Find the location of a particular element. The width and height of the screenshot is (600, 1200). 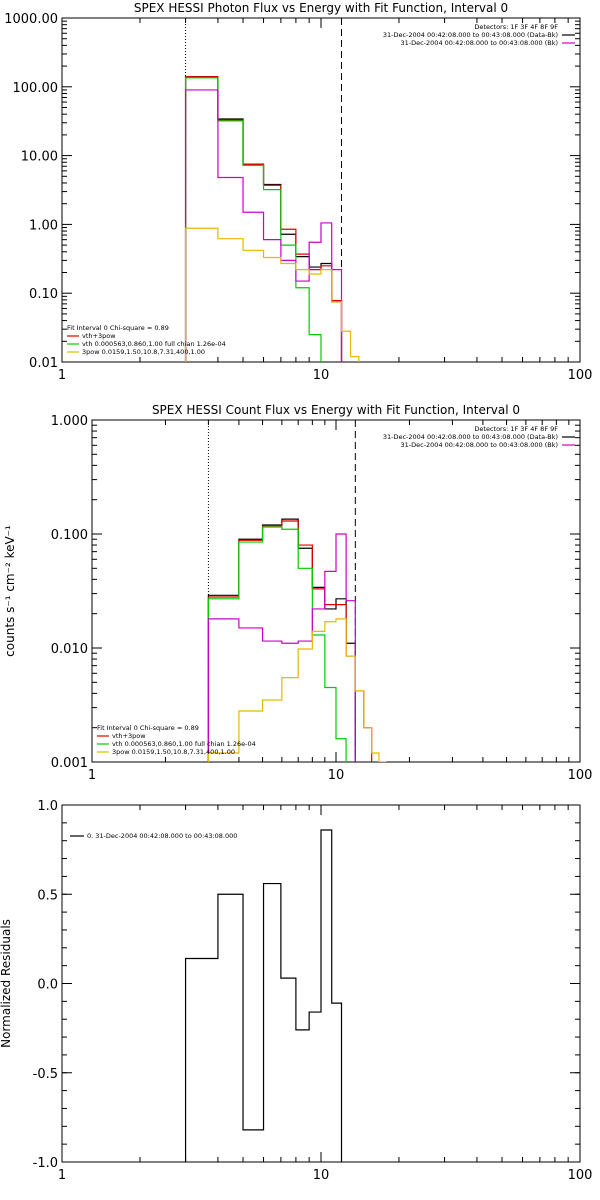

y-tick-label: 0.010 is located at coordinates (69, 649).